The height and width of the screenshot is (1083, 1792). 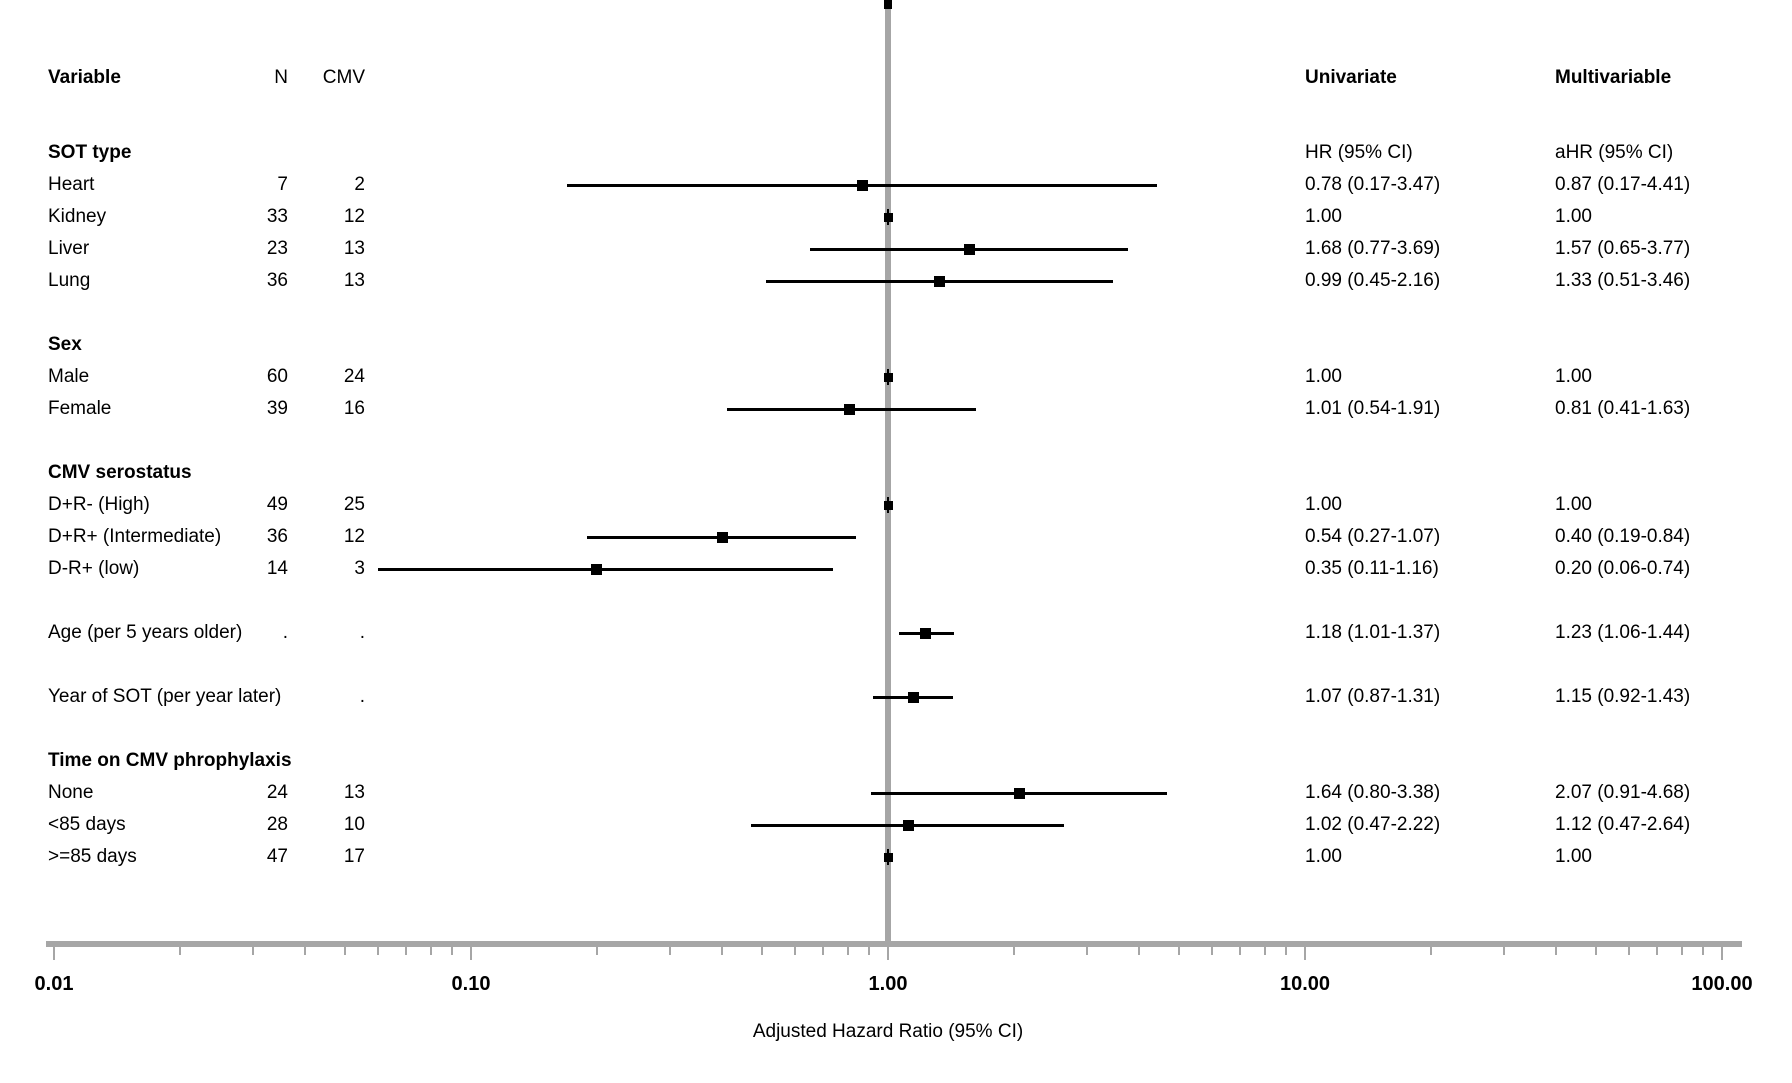 I want to click on marker-lung, so click(x=940, y=281).